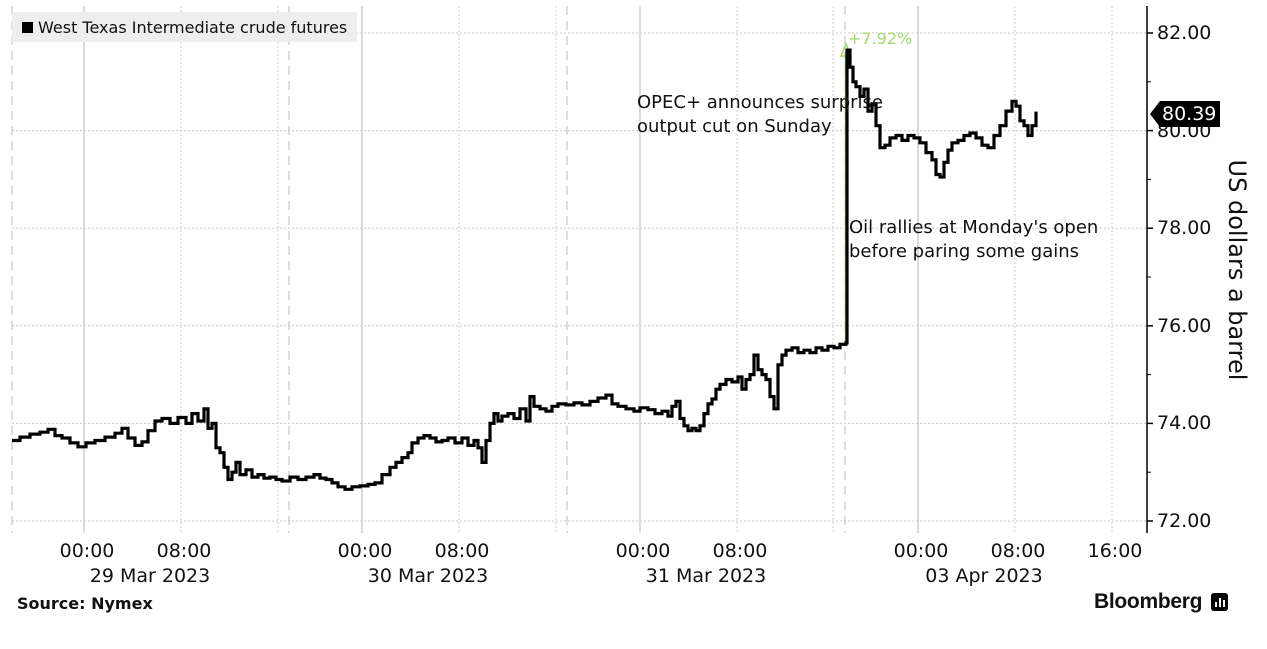 The width and height of the screenshot is (1267, 649). What do you see at coordinates (706, 576) in the screenshot?
I see `x-date-label: 31 Mar 2023` at bounding box center [706, 576].